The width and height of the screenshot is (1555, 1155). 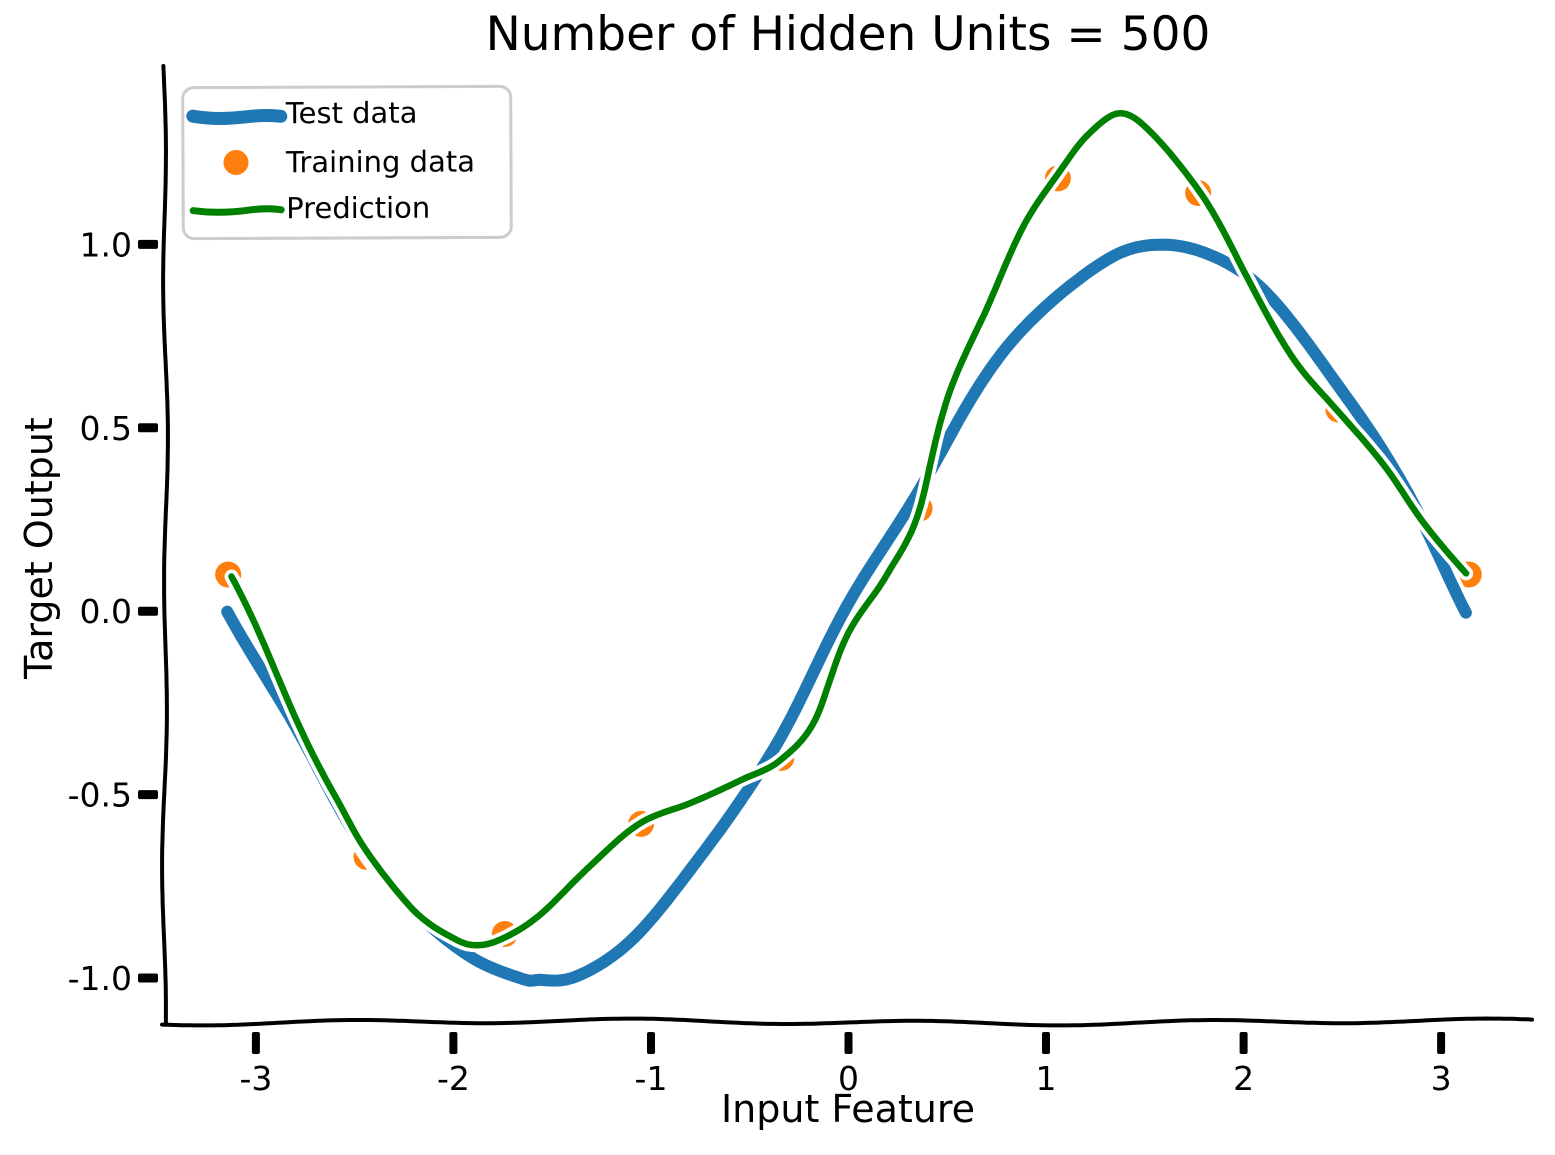 I want to click on y-axis-label: Target Output, so click(x=39, y=548).